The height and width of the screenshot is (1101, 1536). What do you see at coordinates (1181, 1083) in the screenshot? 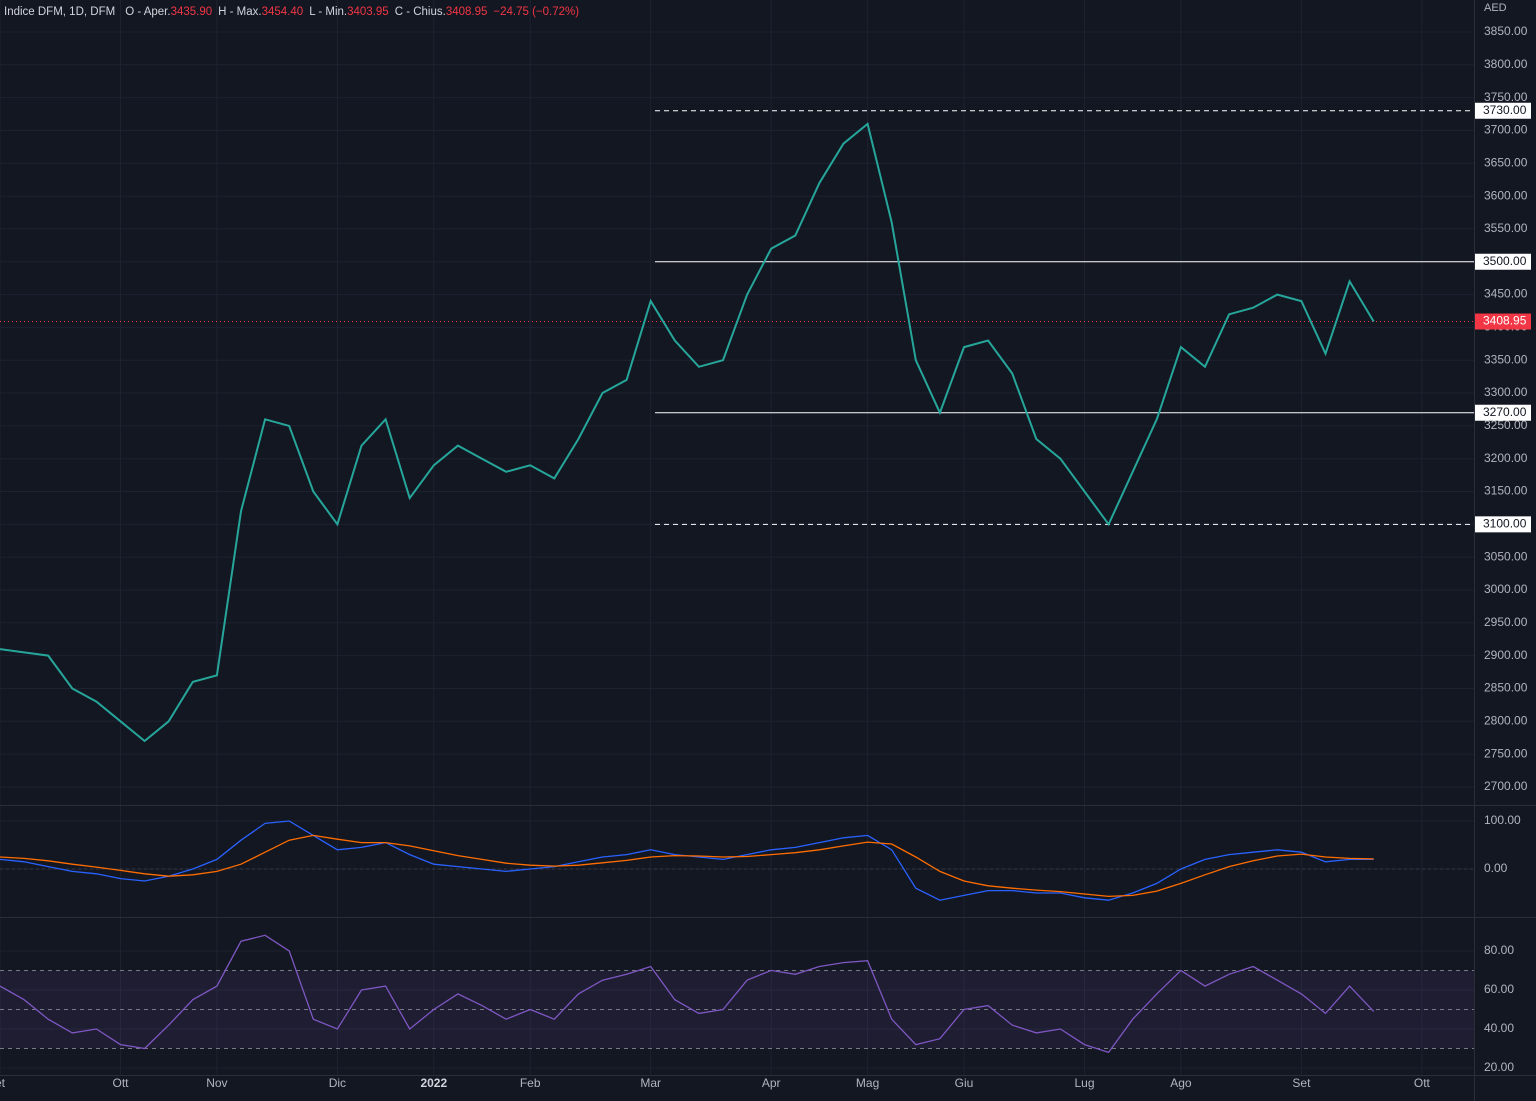
I see `x-tick-label: Ago` at bounding box center [1181, 1083].